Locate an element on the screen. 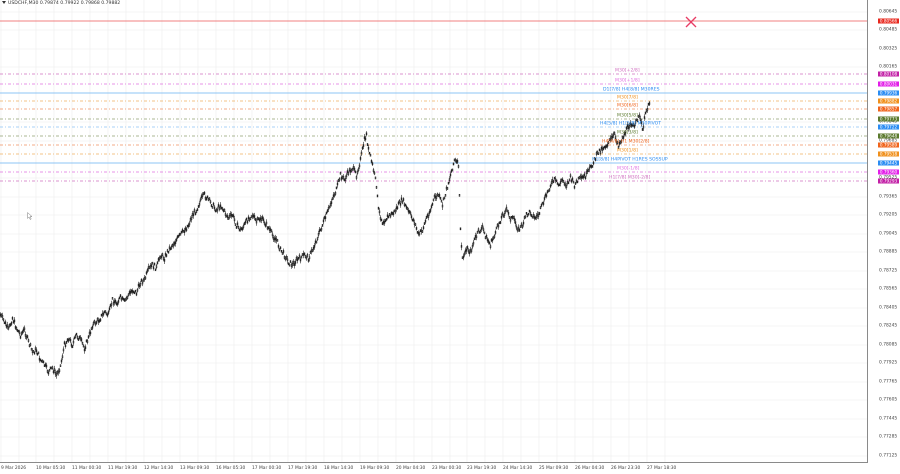  time-tick-label: 10 Mar 05:30 is located at coordinates (51, 468).